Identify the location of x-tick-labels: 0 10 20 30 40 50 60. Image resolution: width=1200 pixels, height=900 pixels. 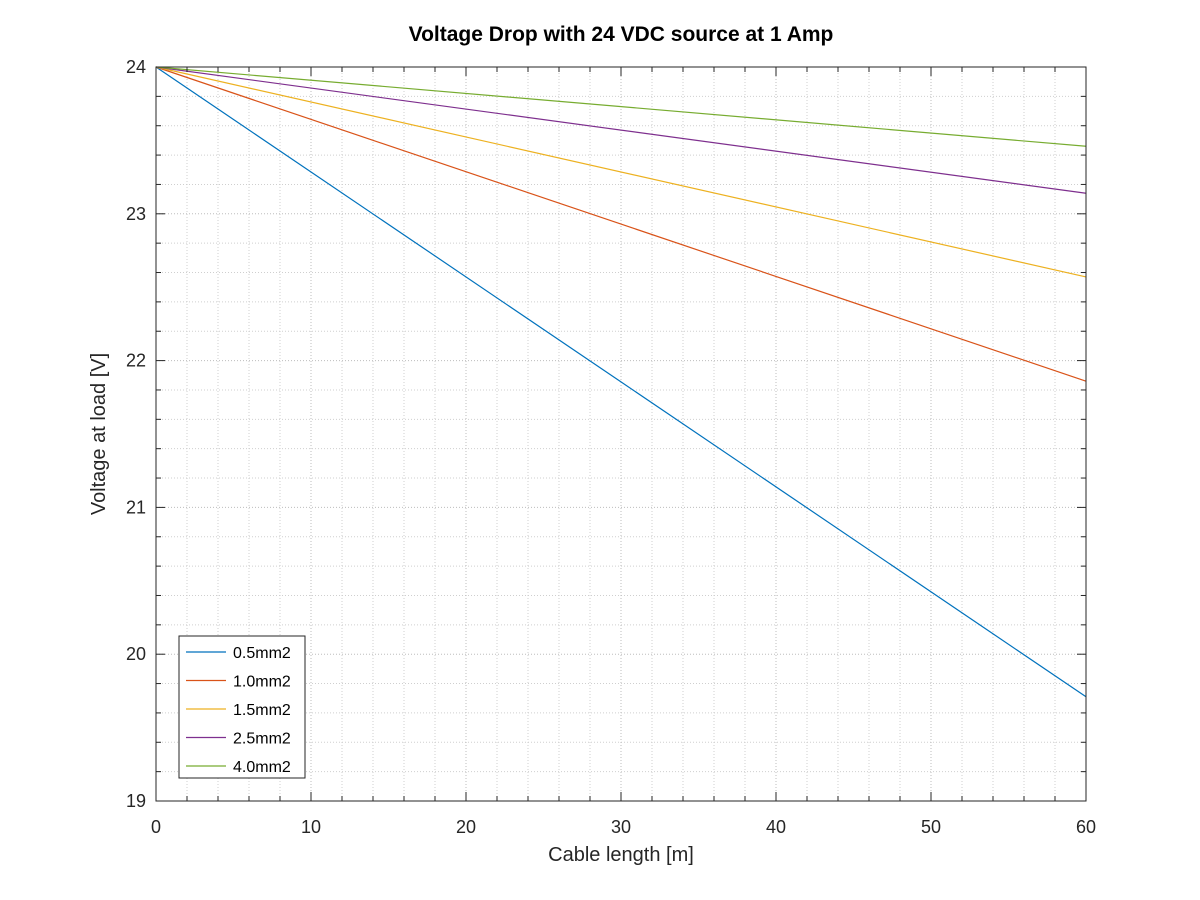
(623, 827).